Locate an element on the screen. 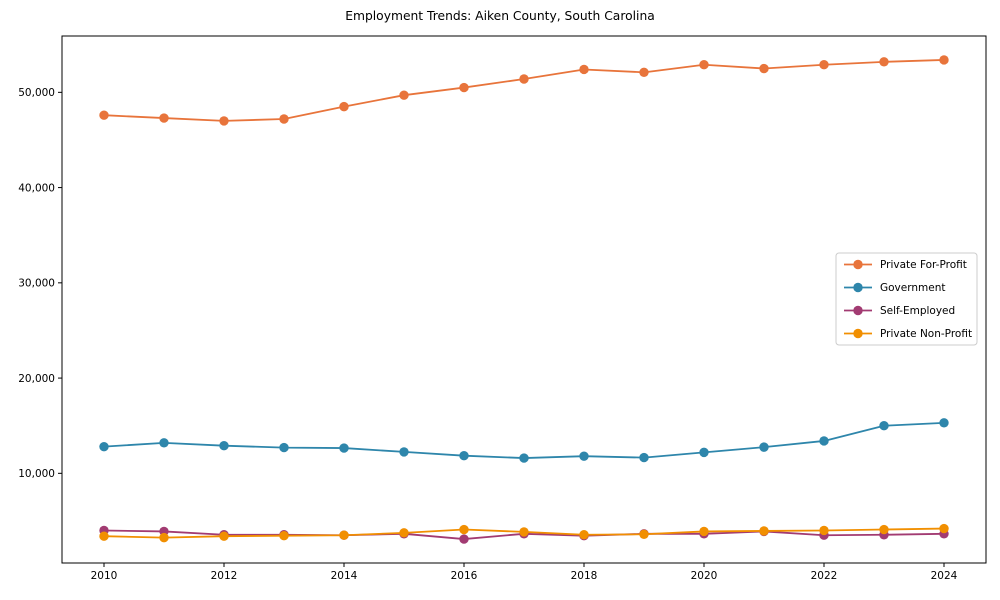 This screenshot has width=1000, height=600. x-tick-label: 2022 is located at coordinates (824, 576).